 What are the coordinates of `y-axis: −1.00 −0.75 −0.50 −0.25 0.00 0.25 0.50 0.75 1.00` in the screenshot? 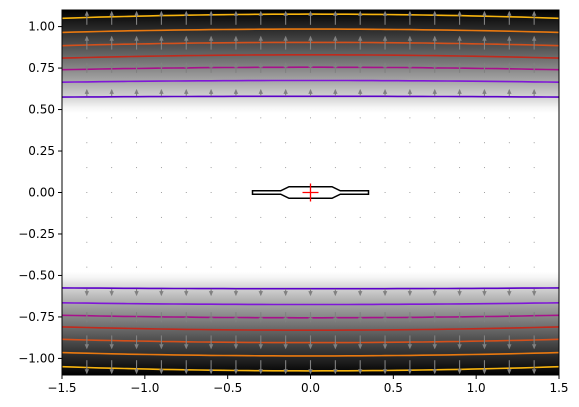 It's located at (40, 192).